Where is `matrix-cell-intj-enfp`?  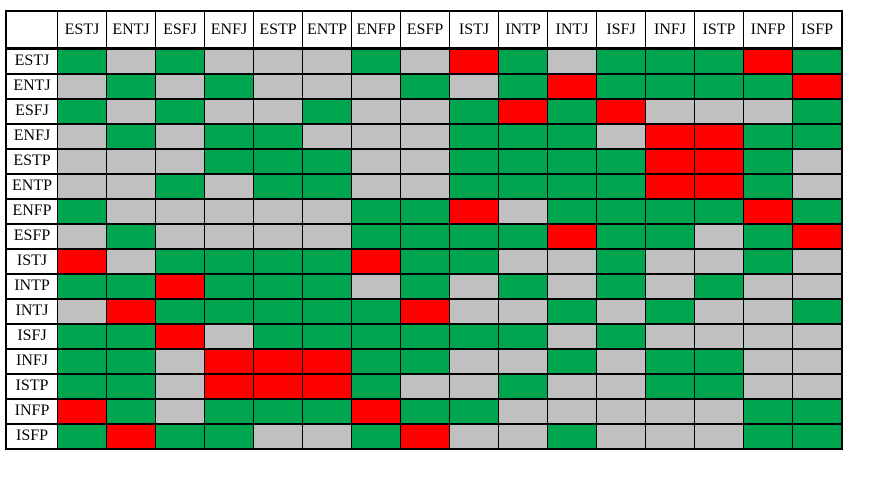 matrix-cell-intj-enfp is located at coordinates (376, 311).